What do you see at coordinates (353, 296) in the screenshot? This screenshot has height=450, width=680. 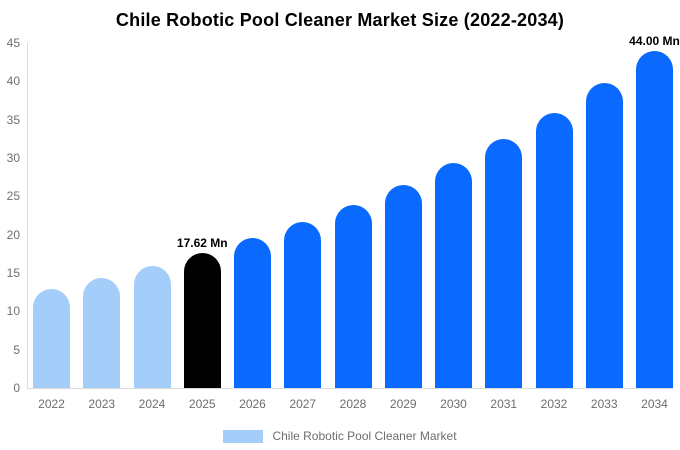 I see `bar-2028` at bounding box center [353, 296].